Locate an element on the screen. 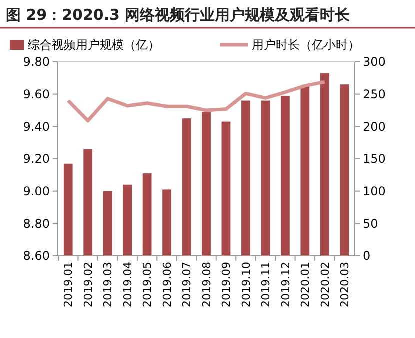  x-tick-label: 2019.09 is located at coordinates (227, 285).